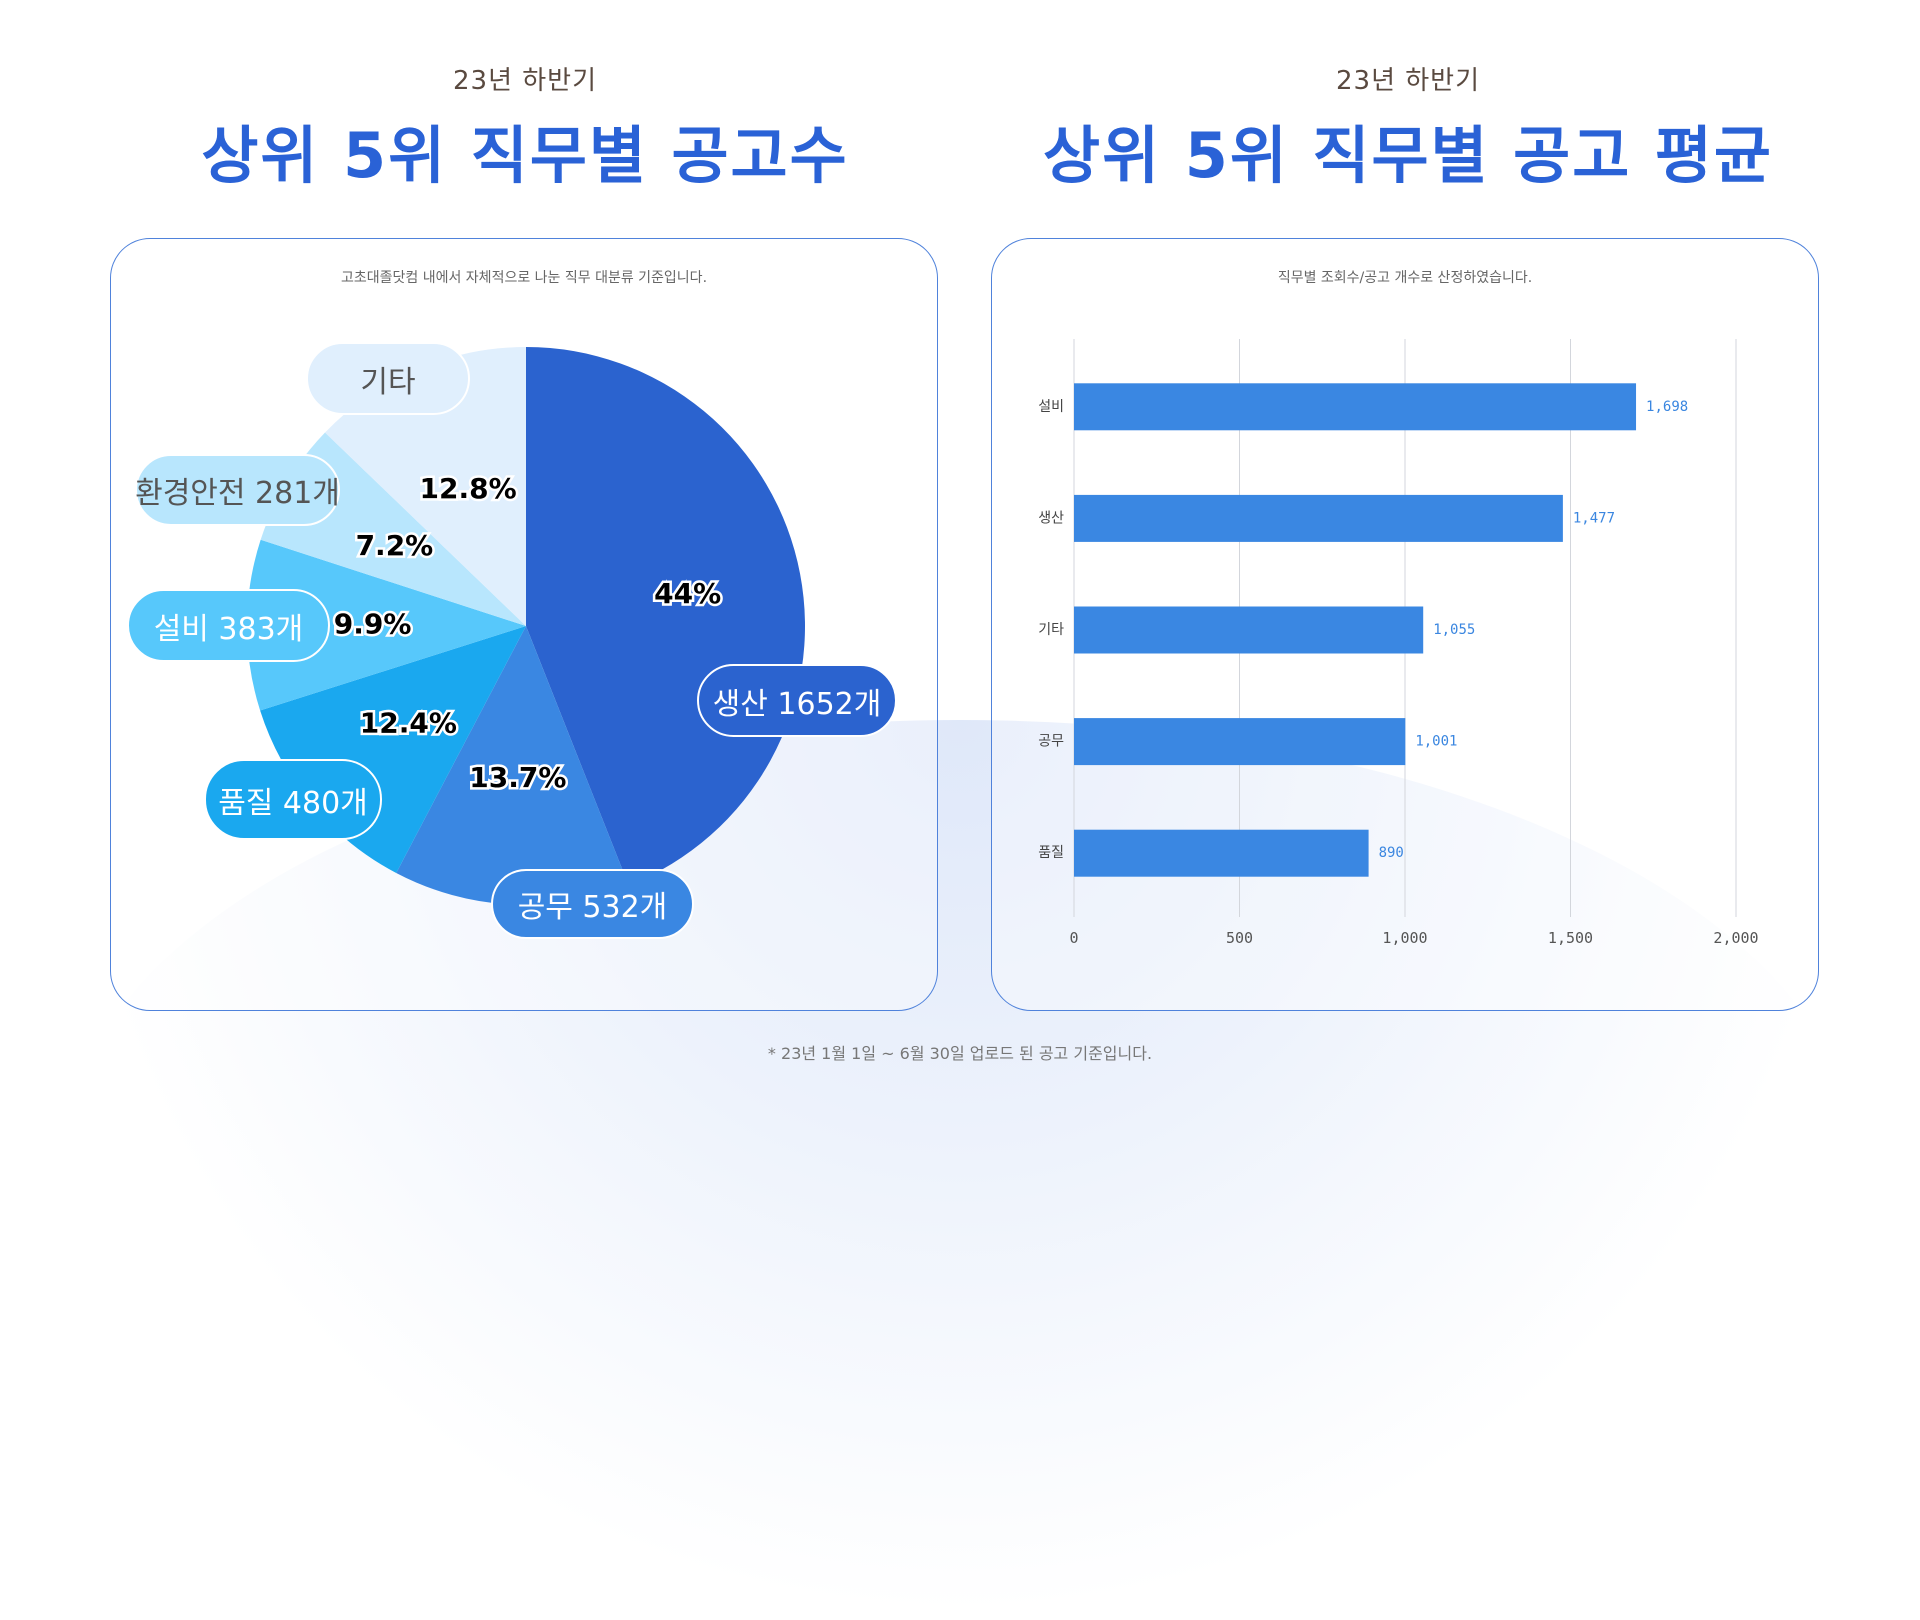  I want to click on left-subtitle: 23년 하반기, so click(525, 81).